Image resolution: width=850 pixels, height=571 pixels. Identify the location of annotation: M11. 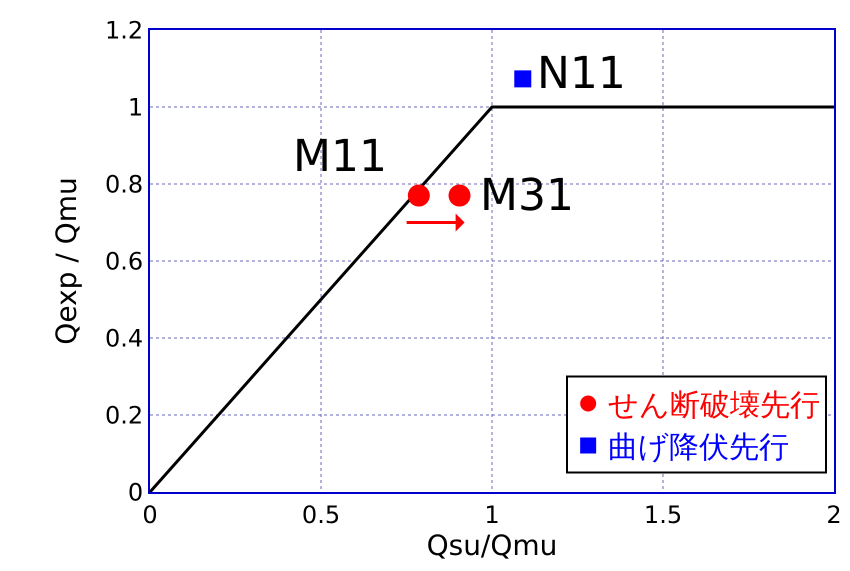
(340, 156).